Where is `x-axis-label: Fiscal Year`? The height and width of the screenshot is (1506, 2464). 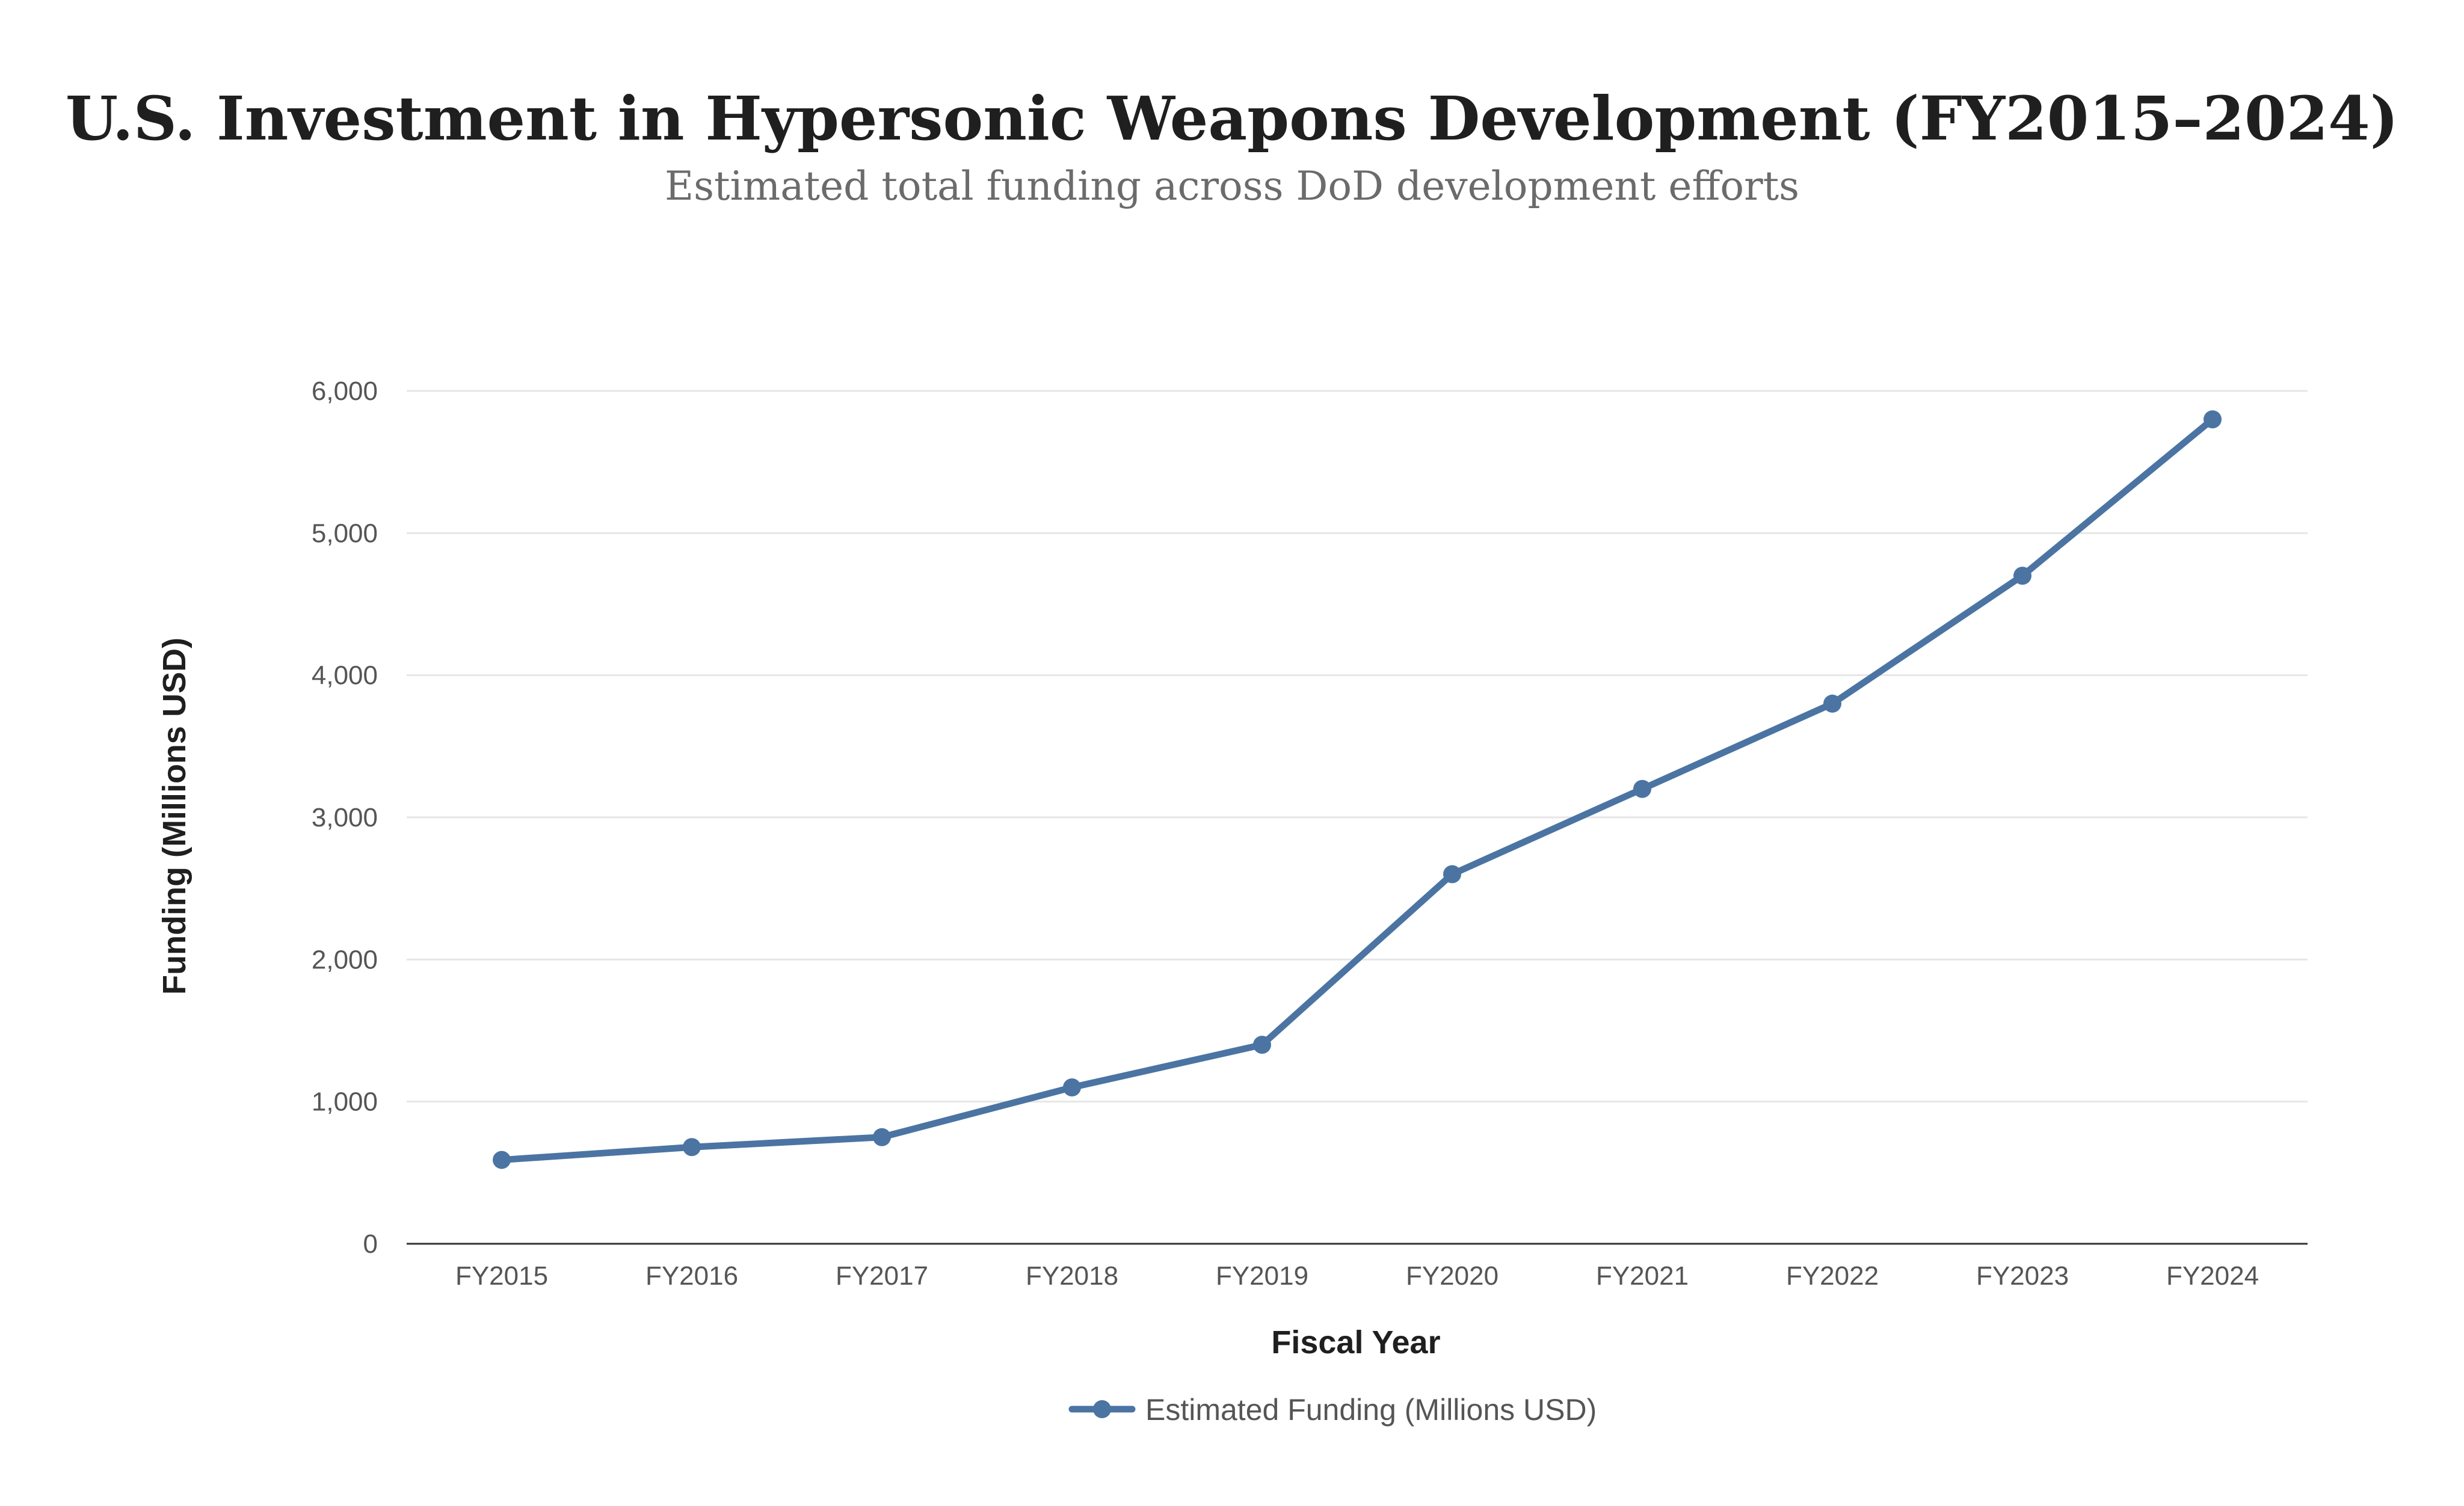 x-axis-label: Fiscal Year is located at coordinates (1355, 1342).